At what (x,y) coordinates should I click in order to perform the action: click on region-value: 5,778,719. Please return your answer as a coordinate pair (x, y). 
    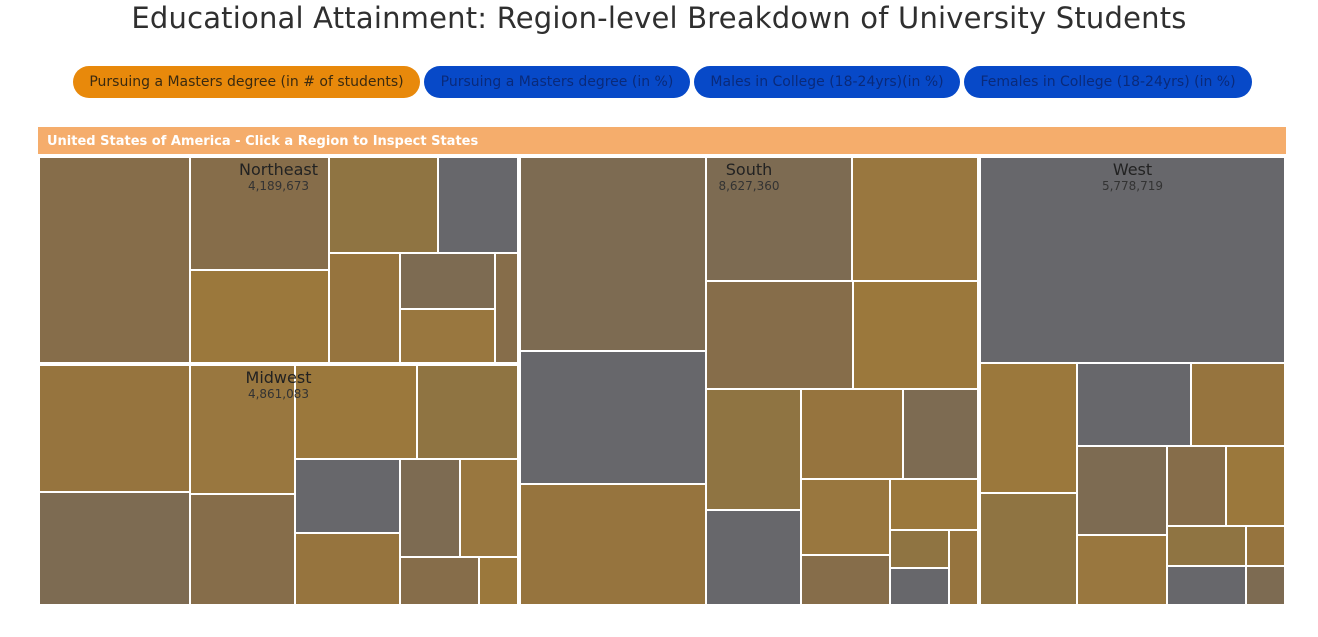
    Looking at the image, I should click on (1132, 186).